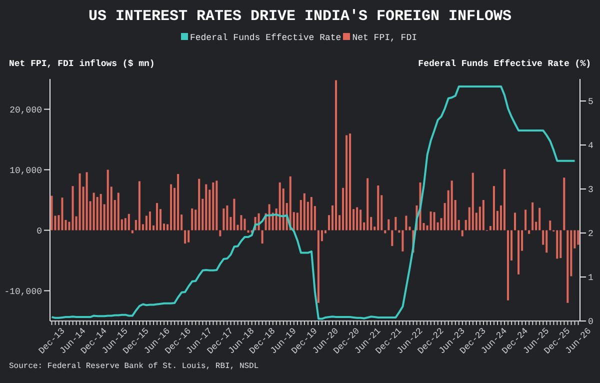  What do you see at coordinates (591, 190) in the screenshot?
I see `y2-tick-label: 3` at bounding box center [591, 190].